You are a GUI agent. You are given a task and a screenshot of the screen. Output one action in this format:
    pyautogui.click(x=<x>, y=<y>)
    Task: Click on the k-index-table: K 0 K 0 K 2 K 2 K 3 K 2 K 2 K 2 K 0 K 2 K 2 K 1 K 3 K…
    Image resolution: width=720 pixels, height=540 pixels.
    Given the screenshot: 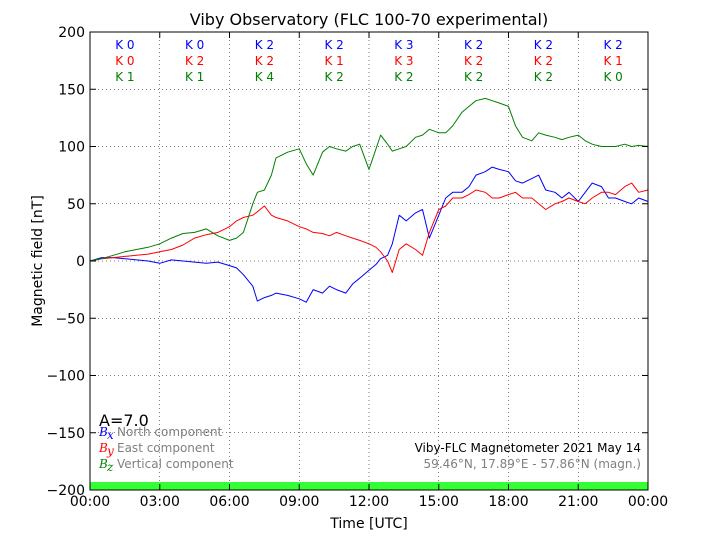 What is the action you would take?
    pyautogui.click(x=369, y=61)
    